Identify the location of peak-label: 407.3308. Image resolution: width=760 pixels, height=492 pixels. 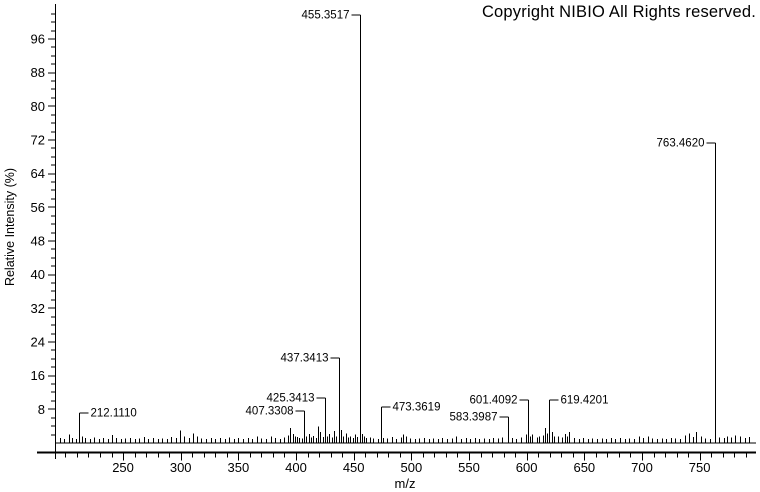
(270, 412).